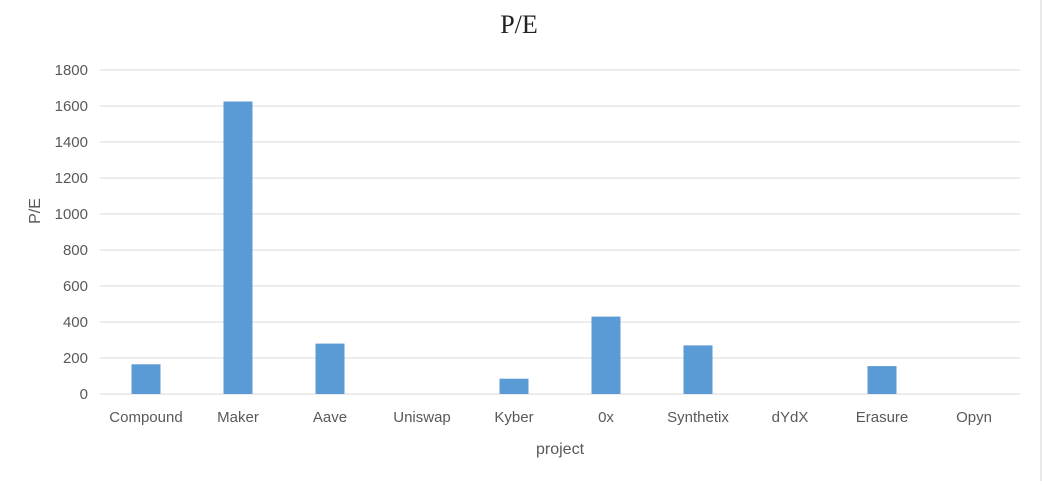 This screenshot has width=1042, height=486. I want to click on x-tick-label: Maker, so click(238, 417).